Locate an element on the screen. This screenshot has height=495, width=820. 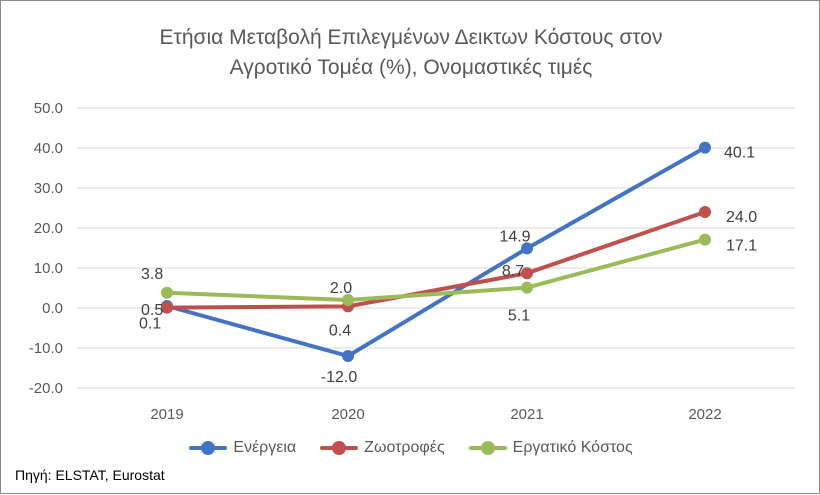
legend-item: Ενέργεια is located at coordinates (242, 448).